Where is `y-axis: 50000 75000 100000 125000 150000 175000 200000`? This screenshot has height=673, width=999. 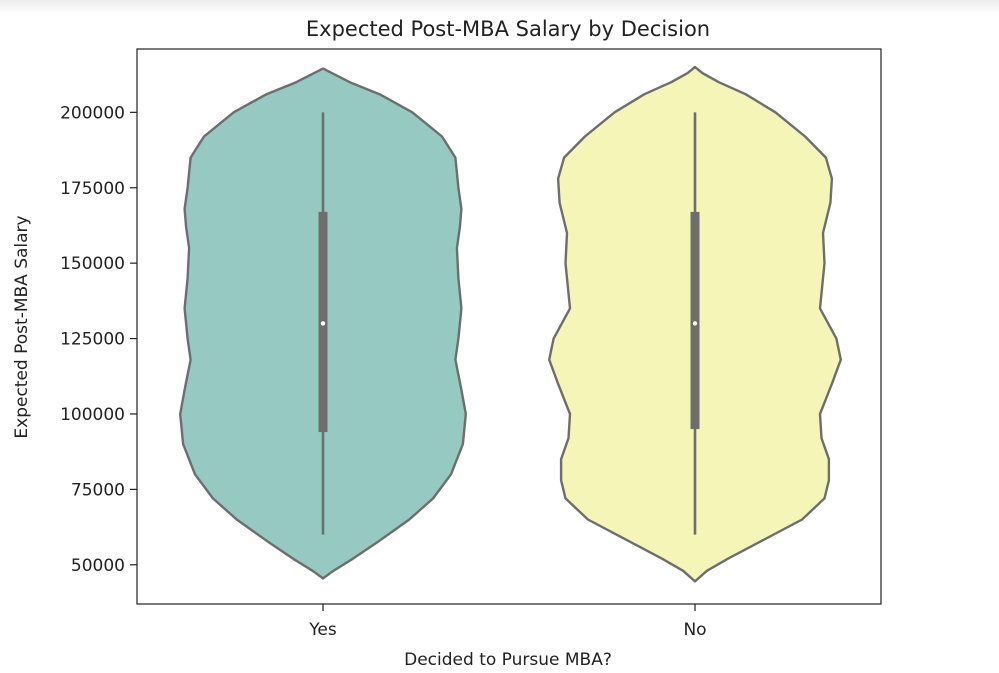 y-axis: 50000 75000 100000 125000 150000 175000 200000 is located at coordinates (98, 339).